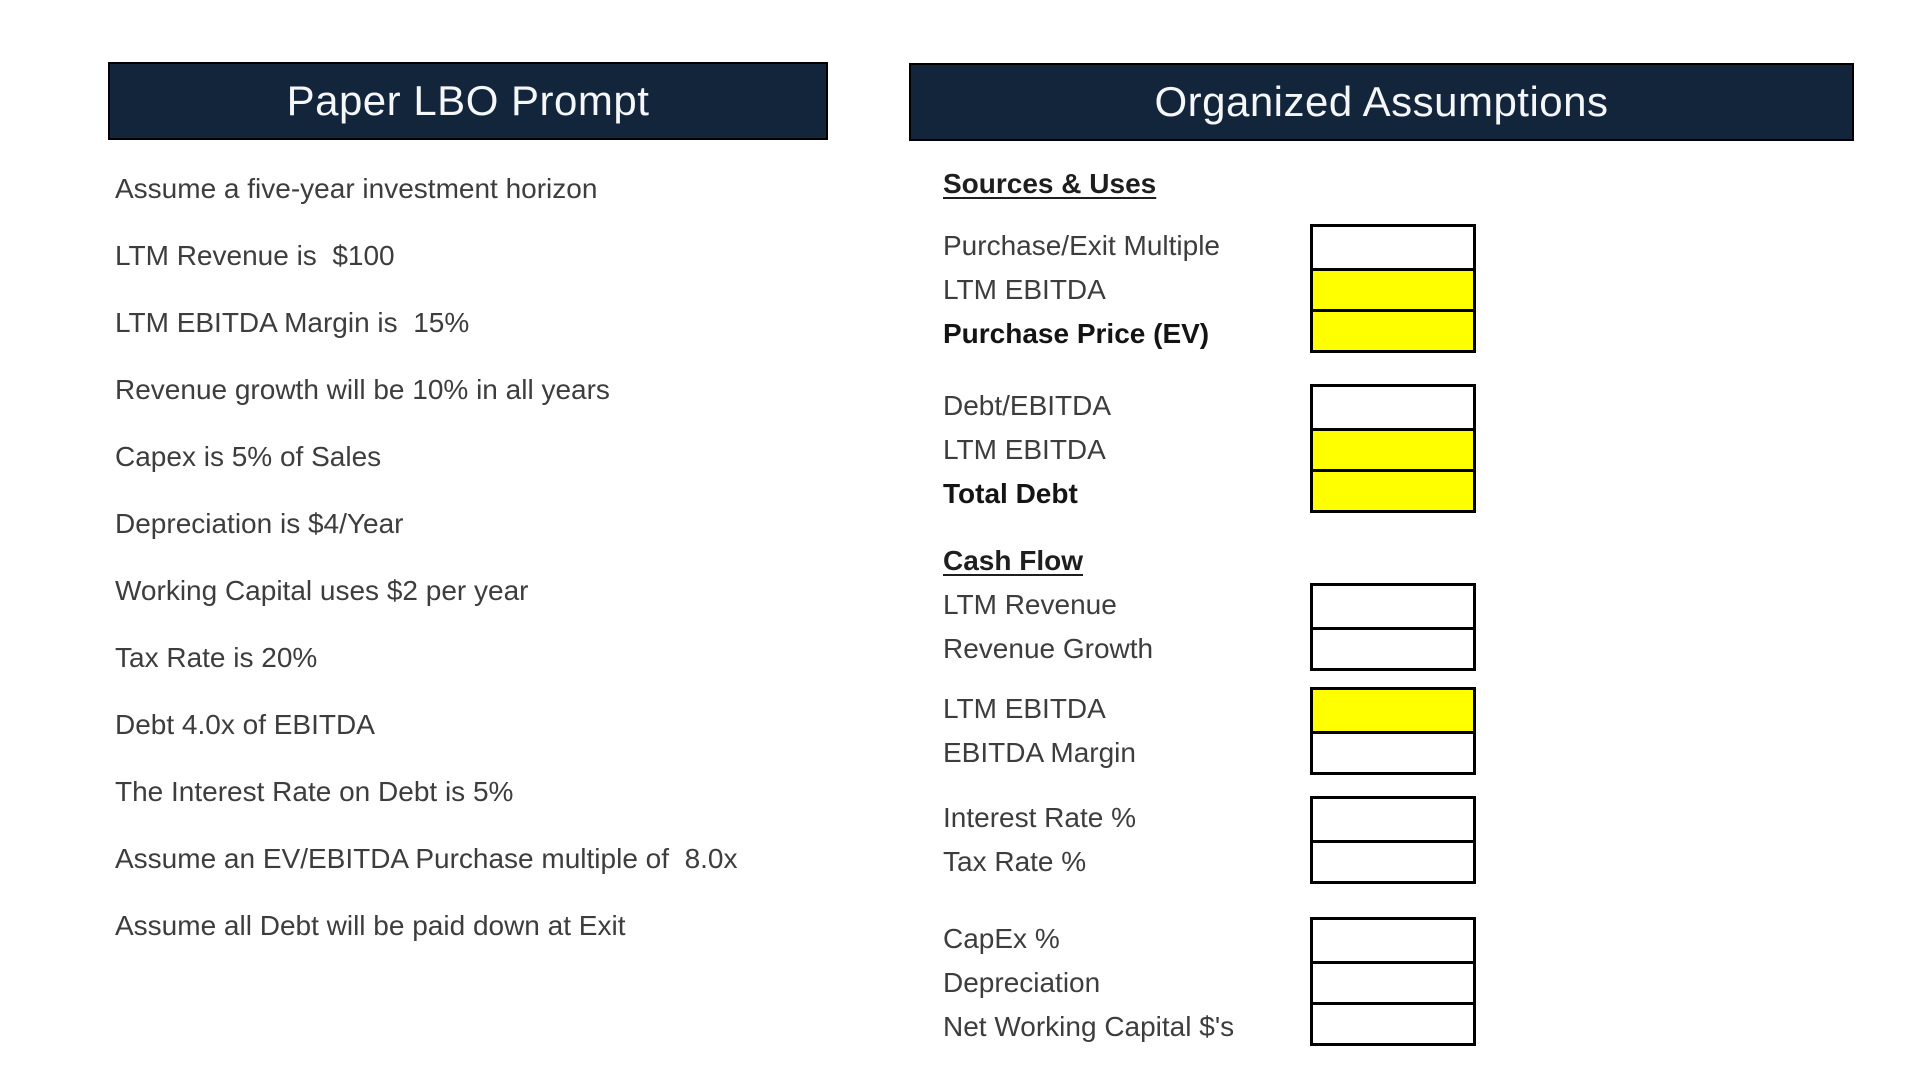 This screenshot has height=1080, width=1920. What do you see at coordinates (255, 255) in the screenshot?
I see `prompt-item: LTM Revenue is $100` at bounding box center [255, 255].